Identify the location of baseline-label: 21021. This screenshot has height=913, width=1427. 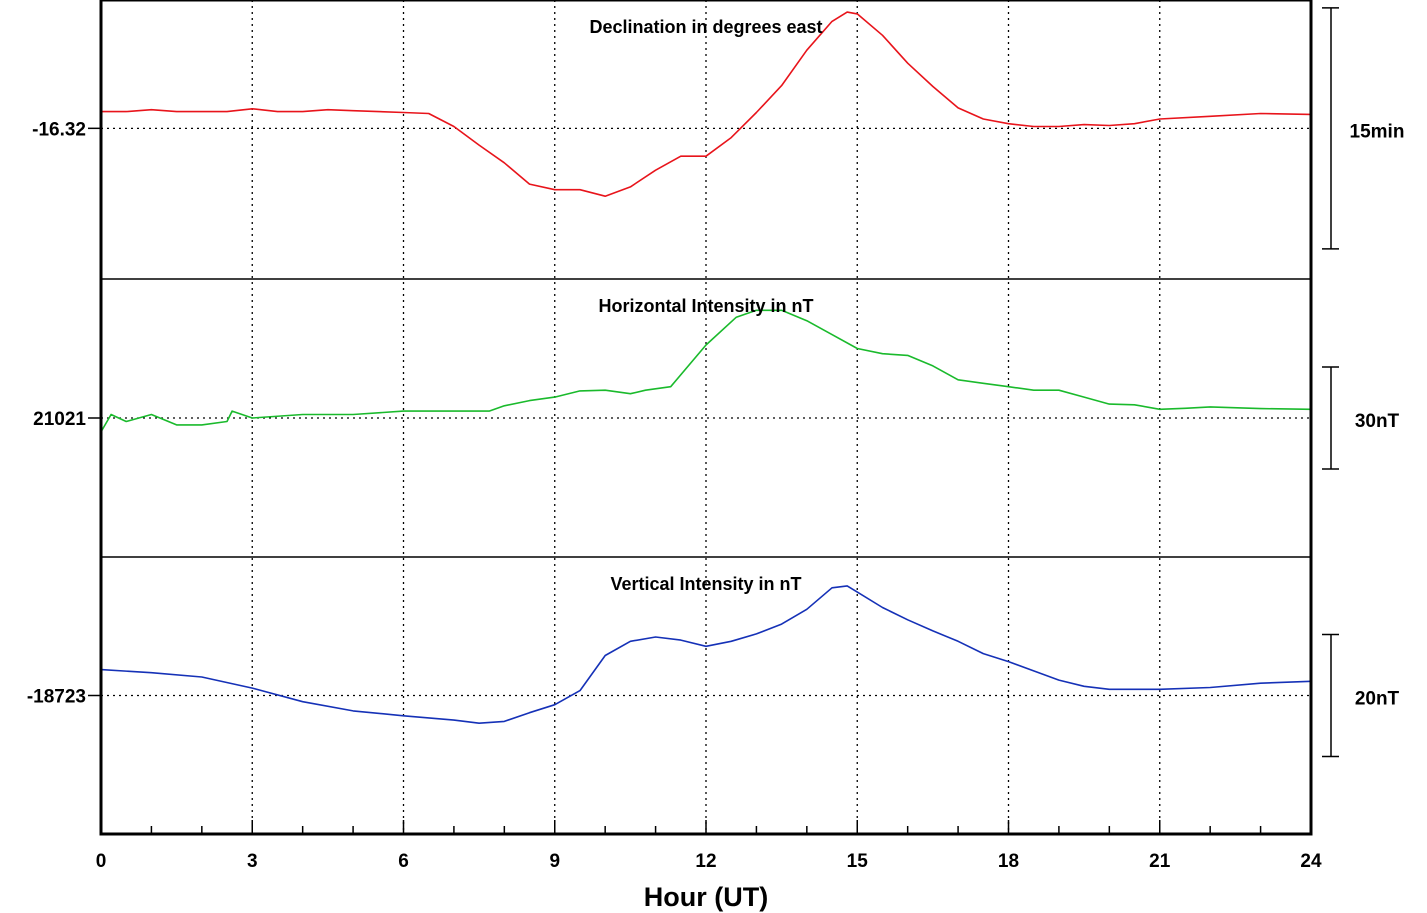
(59, 419).